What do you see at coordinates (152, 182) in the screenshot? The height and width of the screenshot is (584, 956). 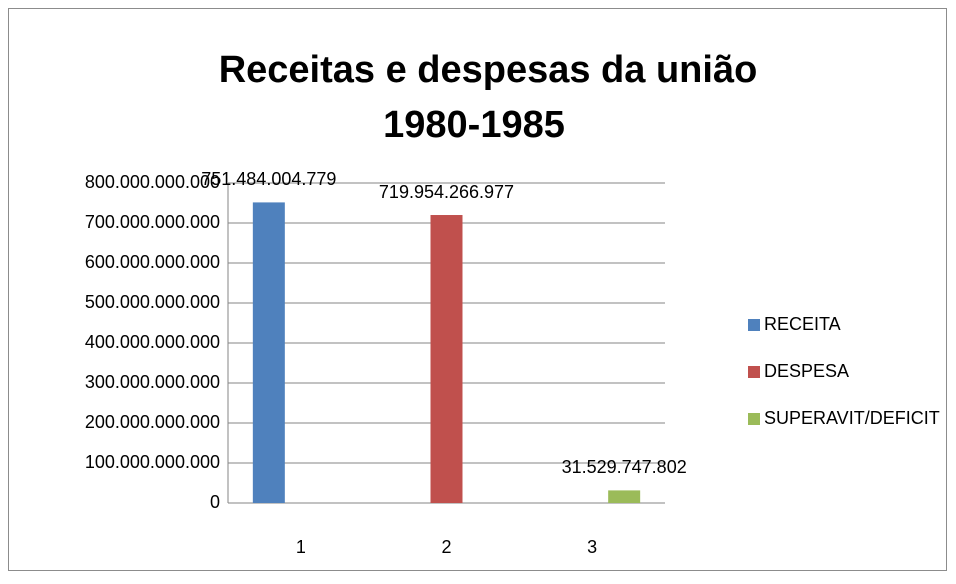 I see `y-tick-label: 800.000.000.000` at bounding box center [152, 182].